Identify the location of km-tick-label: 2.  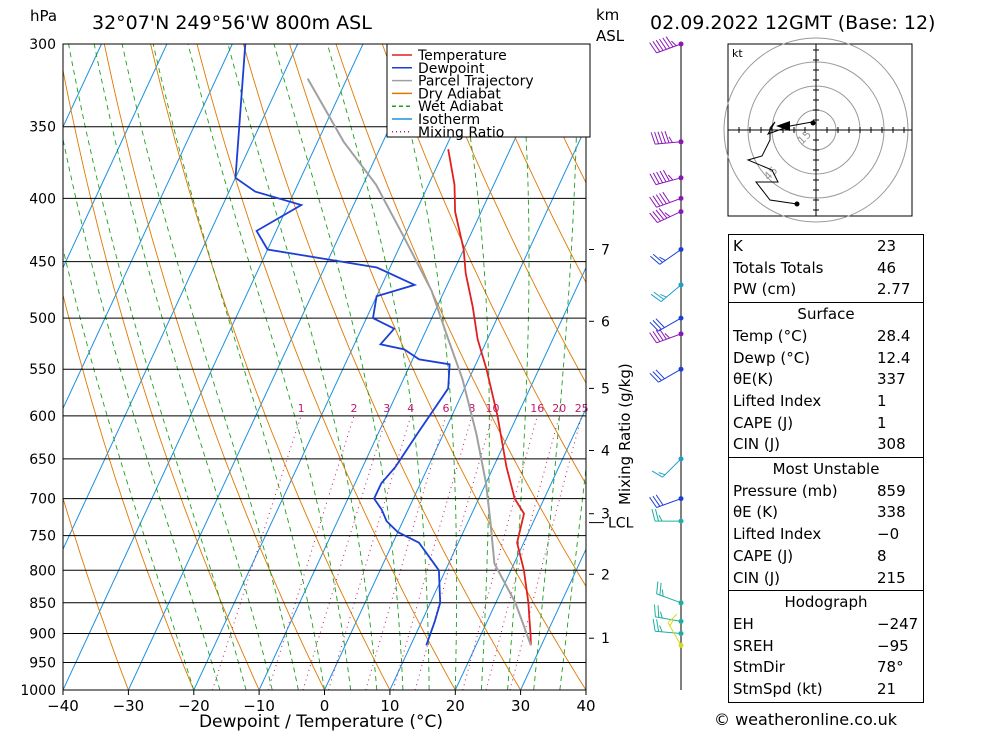
(605, 575).